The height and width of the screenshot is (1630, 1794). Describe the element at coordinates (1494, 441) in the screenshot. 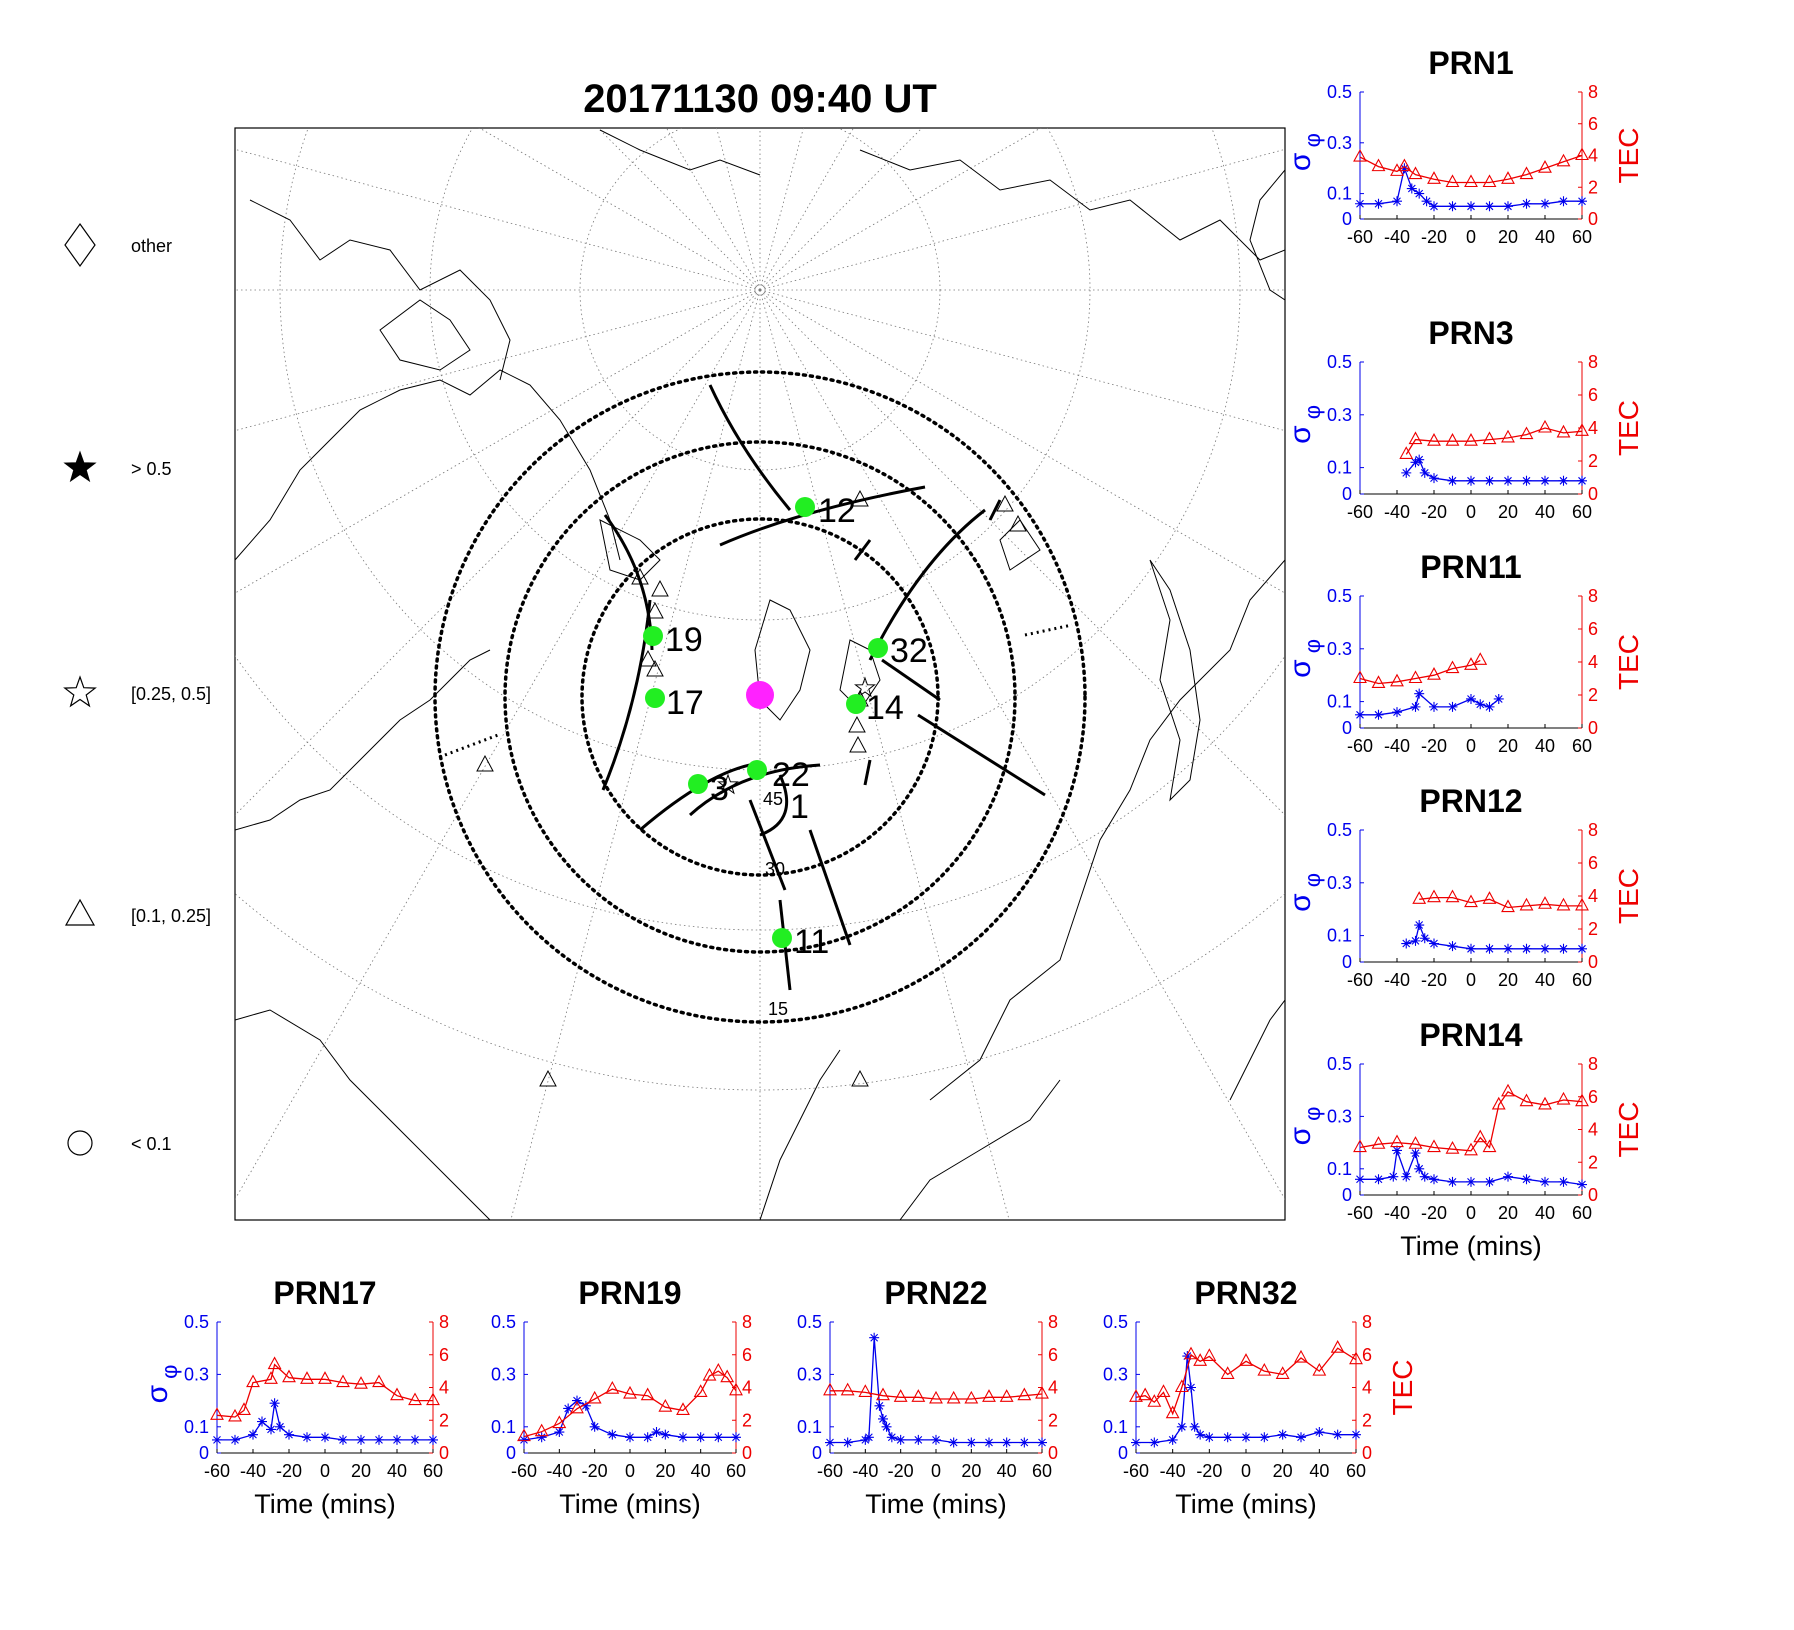

I see `tec-series` at that location.